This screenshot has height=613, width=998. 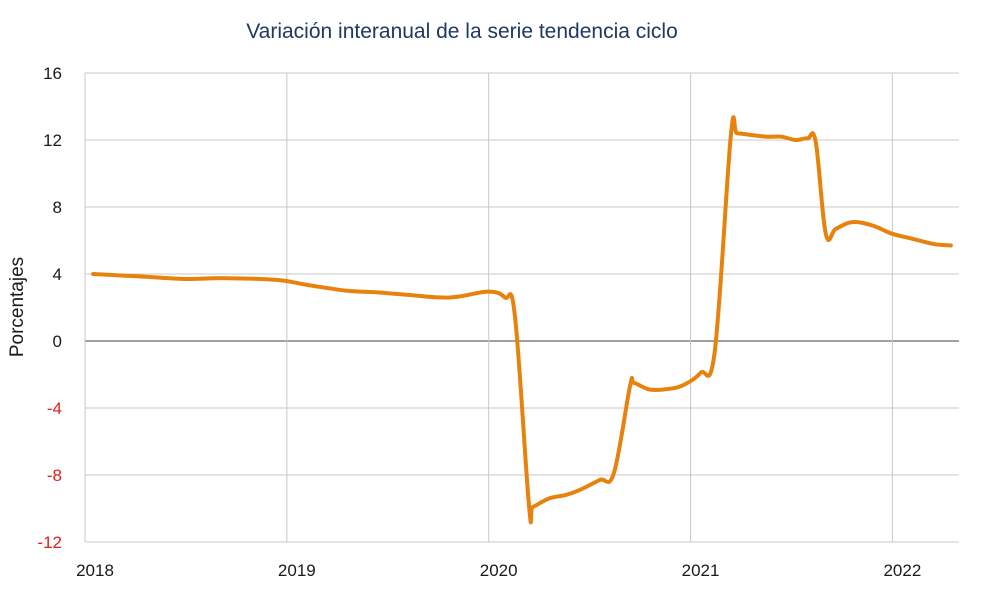 I want to click on x-tick-label: 2018, so click(x=95, y=570).